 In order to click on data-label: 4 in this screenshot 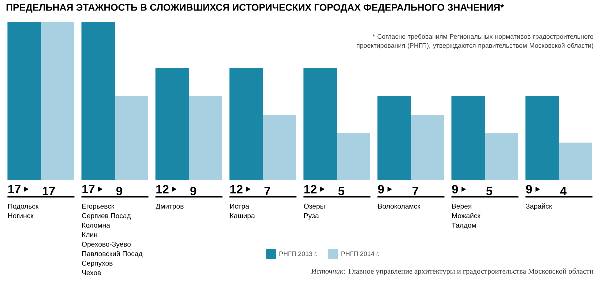, I will do `click(563, 191)`.